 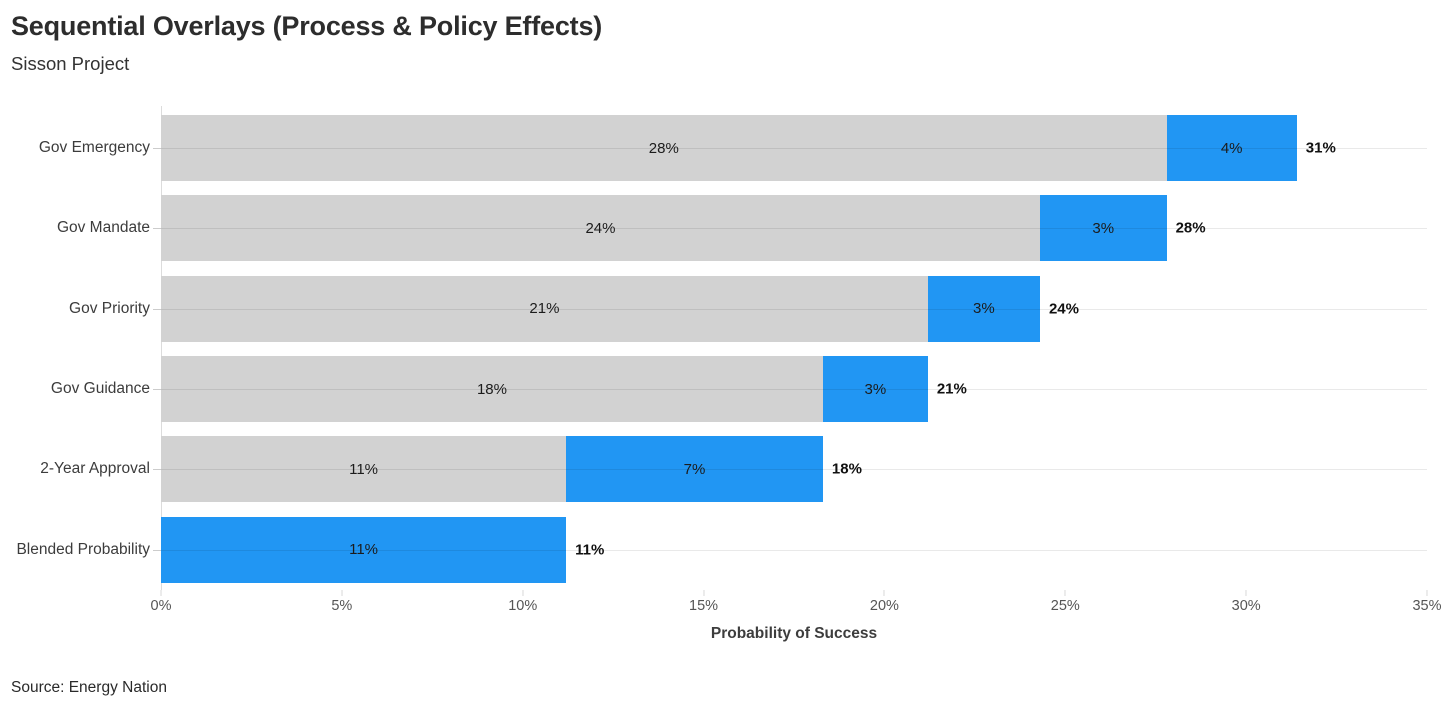 What do you see at coordinates (1190, 228) in the screenshot?
I see `total-label: 28%` at bounding box center [1190, 228].